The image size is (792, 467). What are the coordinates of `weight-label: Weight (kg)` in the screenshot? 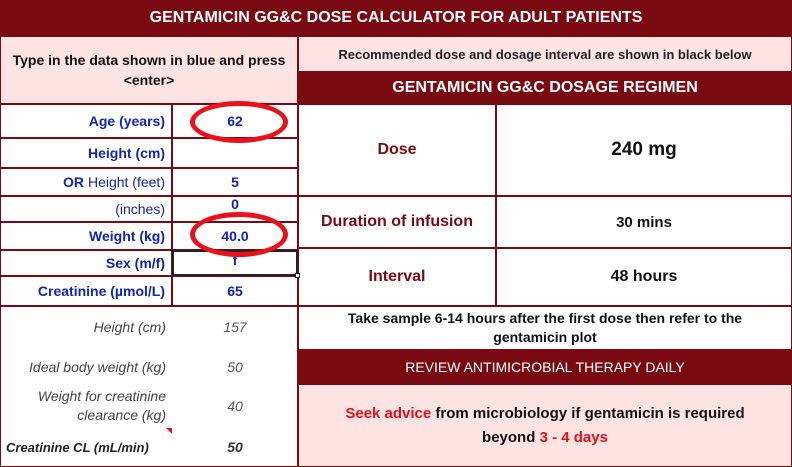 It's located at (127, 236).